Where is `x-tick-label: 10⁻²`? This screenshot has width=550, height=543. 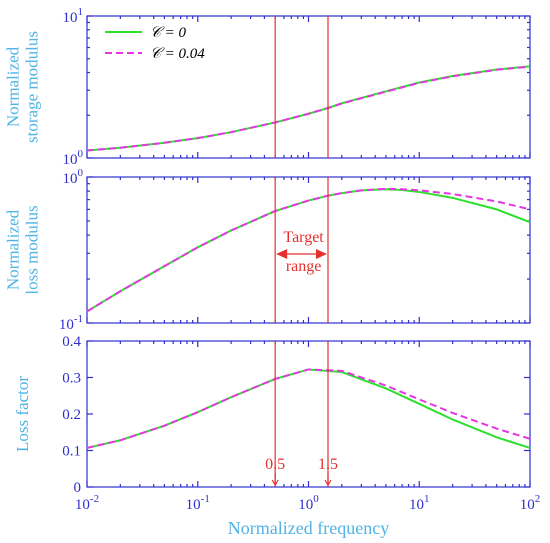
x-tick-label: 10⁻² is located at coordinates (87, 503).